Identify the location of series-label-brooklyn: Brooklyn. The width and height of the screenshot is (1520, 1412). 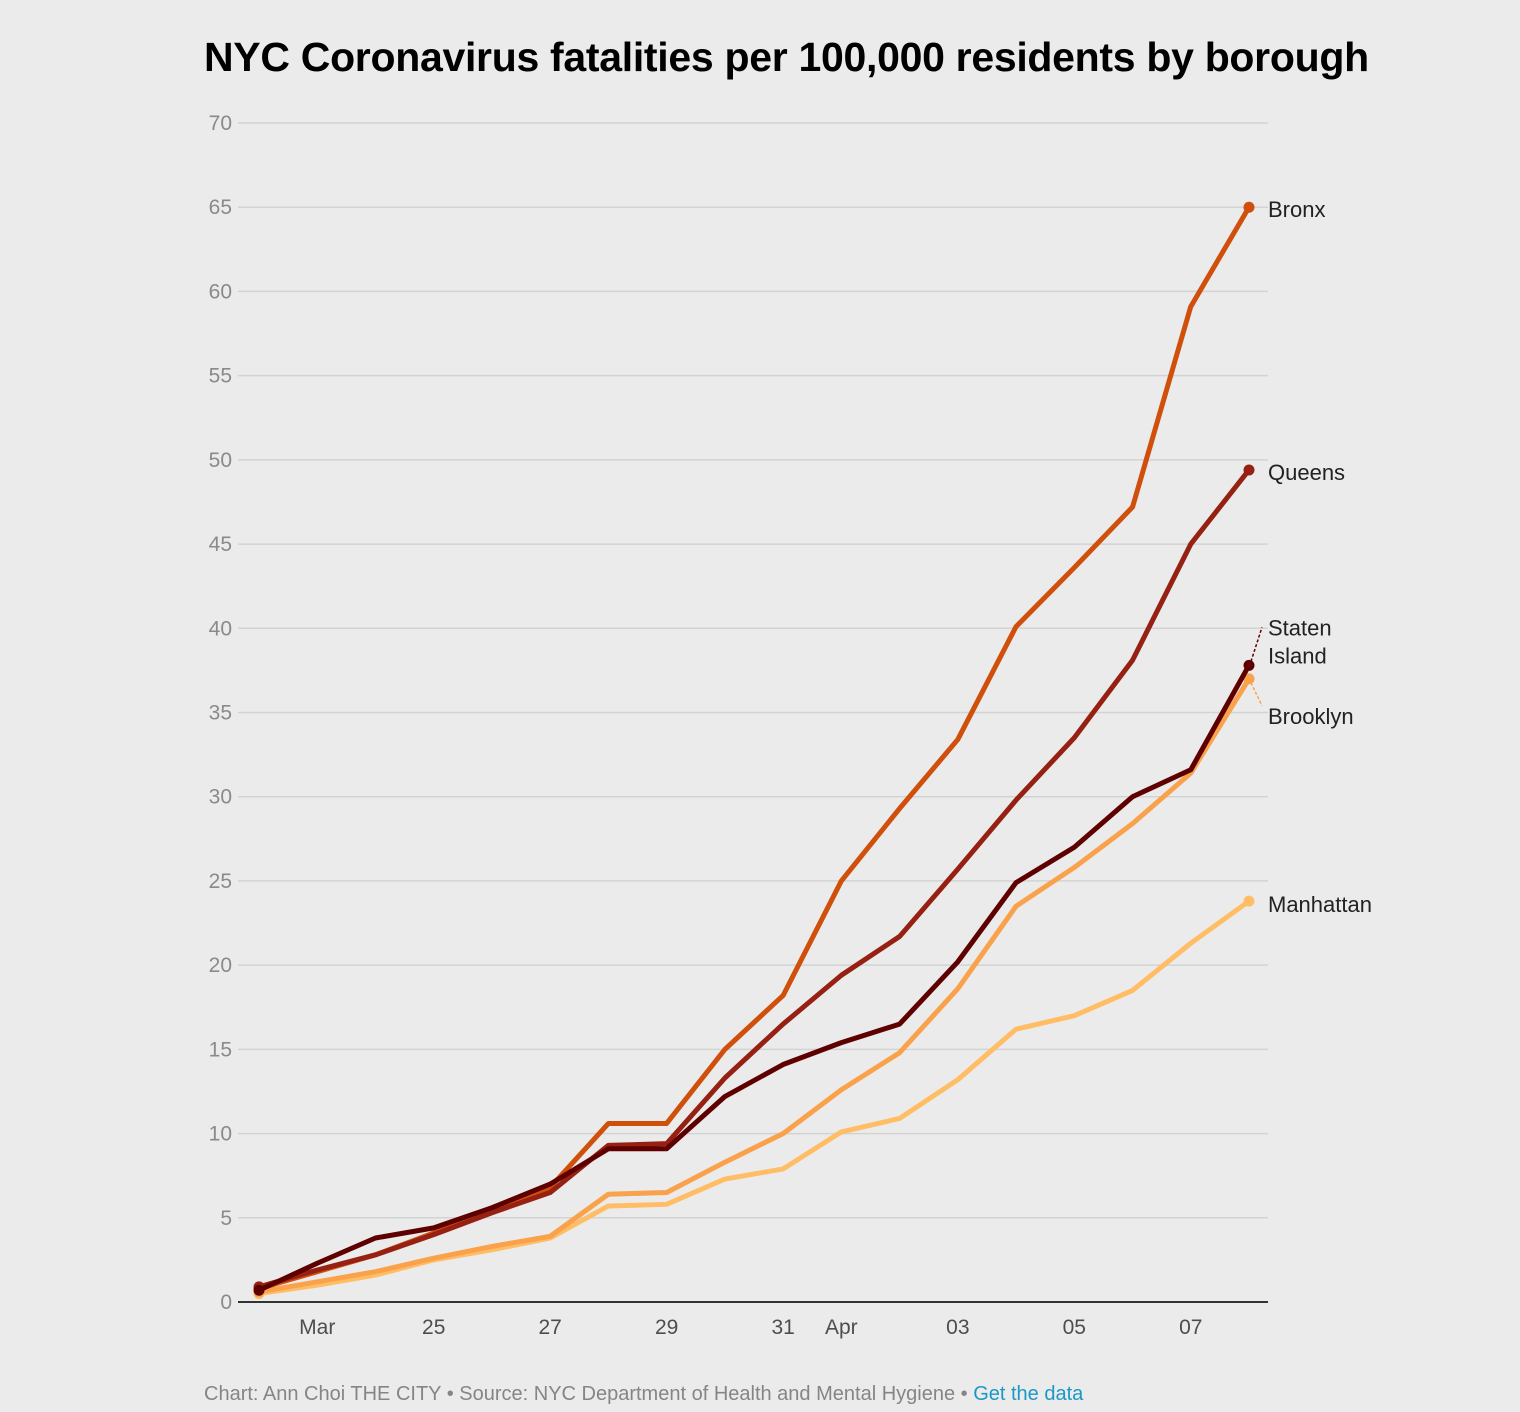
(1311, 716).